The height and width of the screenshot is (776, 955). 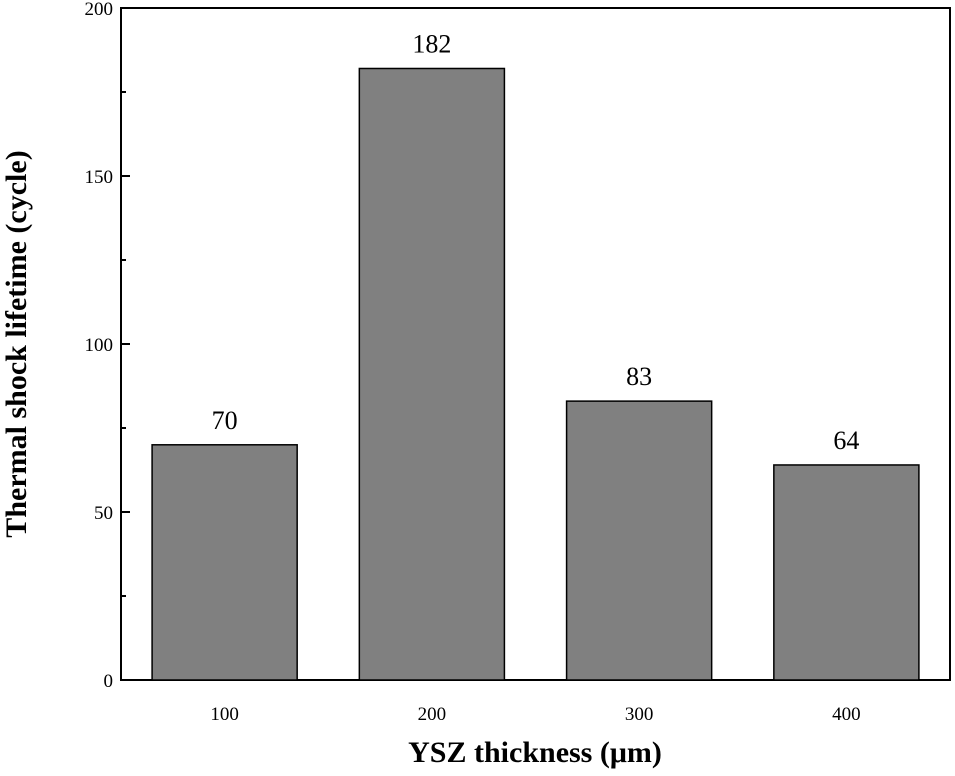 I want to click on y-tick-label: 50, so click(x=103, y=513).